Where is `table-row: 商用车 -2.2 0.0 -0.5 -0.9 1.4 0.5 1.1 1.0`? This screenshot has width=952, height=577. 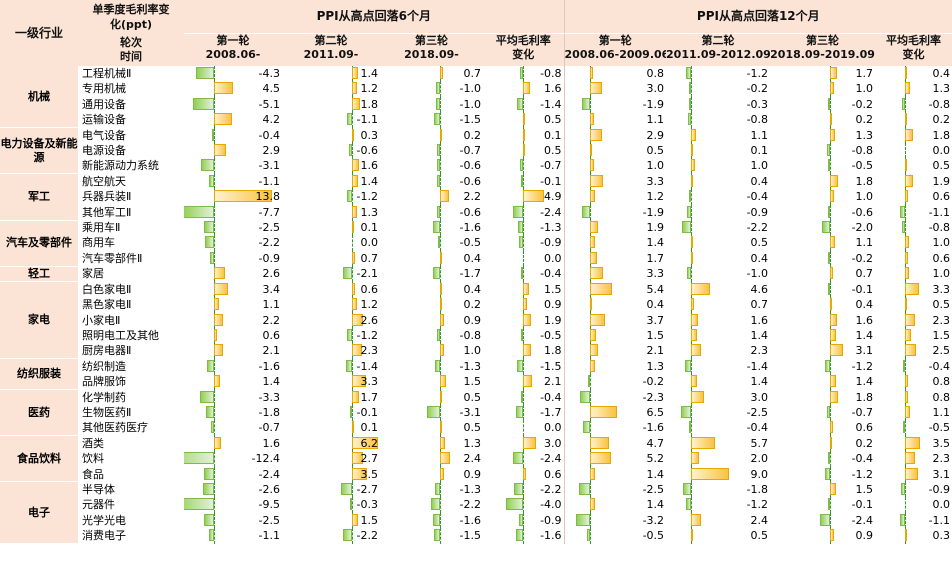 table-row: 商用车 -2.2 0.0 -0.5 -0.9 1.4 0.5 1.1 1.0 is located at coordinates (476, 243).